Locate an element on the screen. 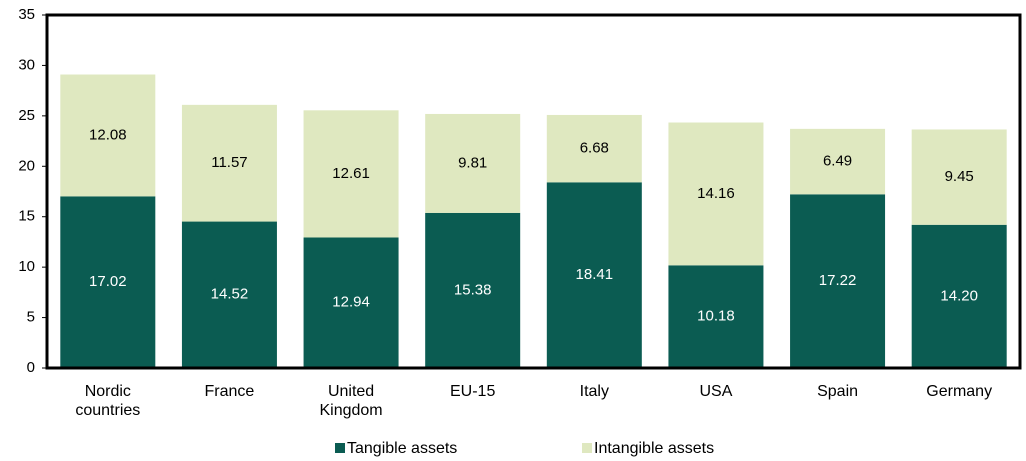  data-label: 17.02 is located at coordinates (108, 281).